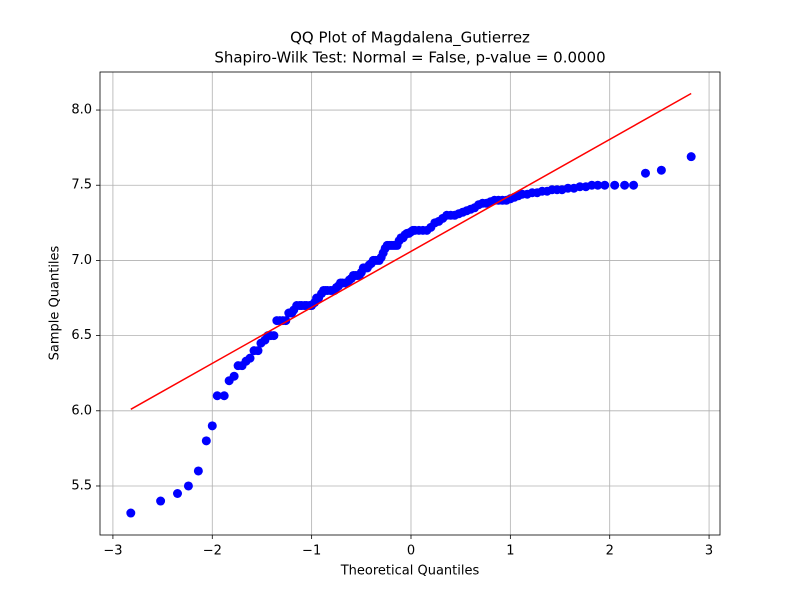  I want to click on y-tick-label: 7.0, so click(81, 260).